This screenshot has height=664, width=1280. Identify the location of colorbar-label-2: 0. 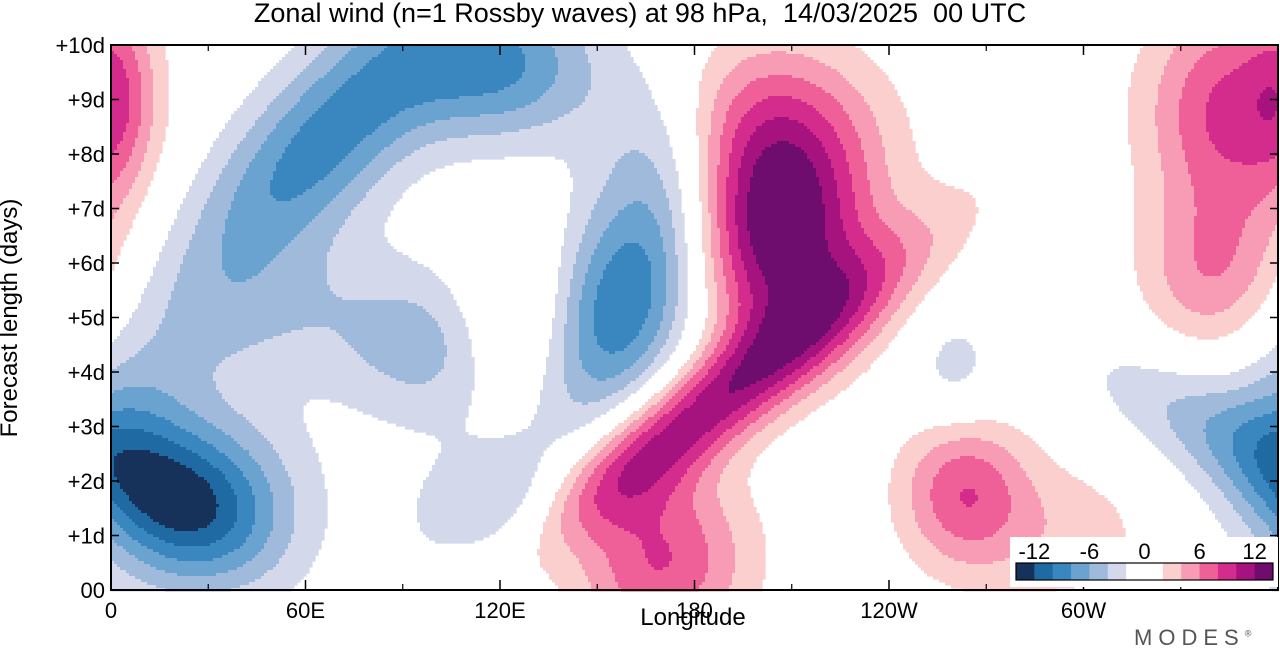
(1144, 551).